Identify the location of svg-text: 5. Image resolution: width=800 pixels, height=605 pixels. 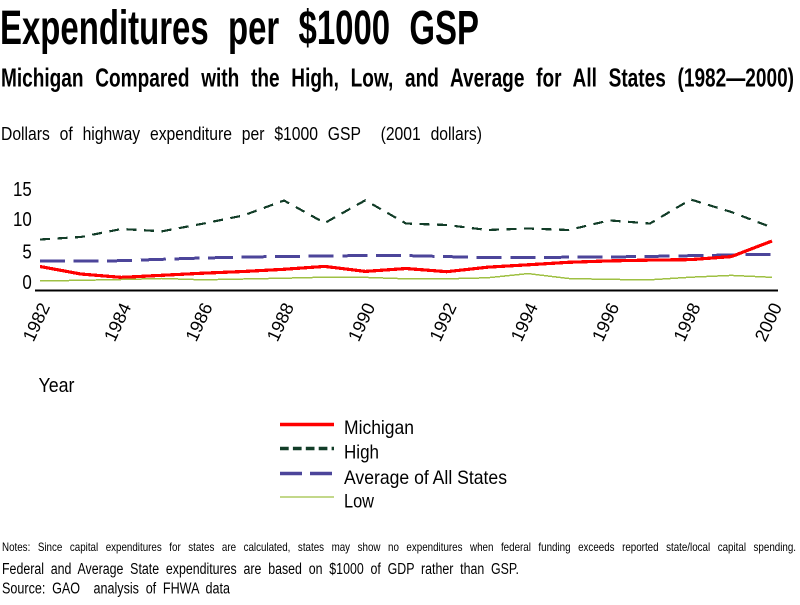
(26, 253).